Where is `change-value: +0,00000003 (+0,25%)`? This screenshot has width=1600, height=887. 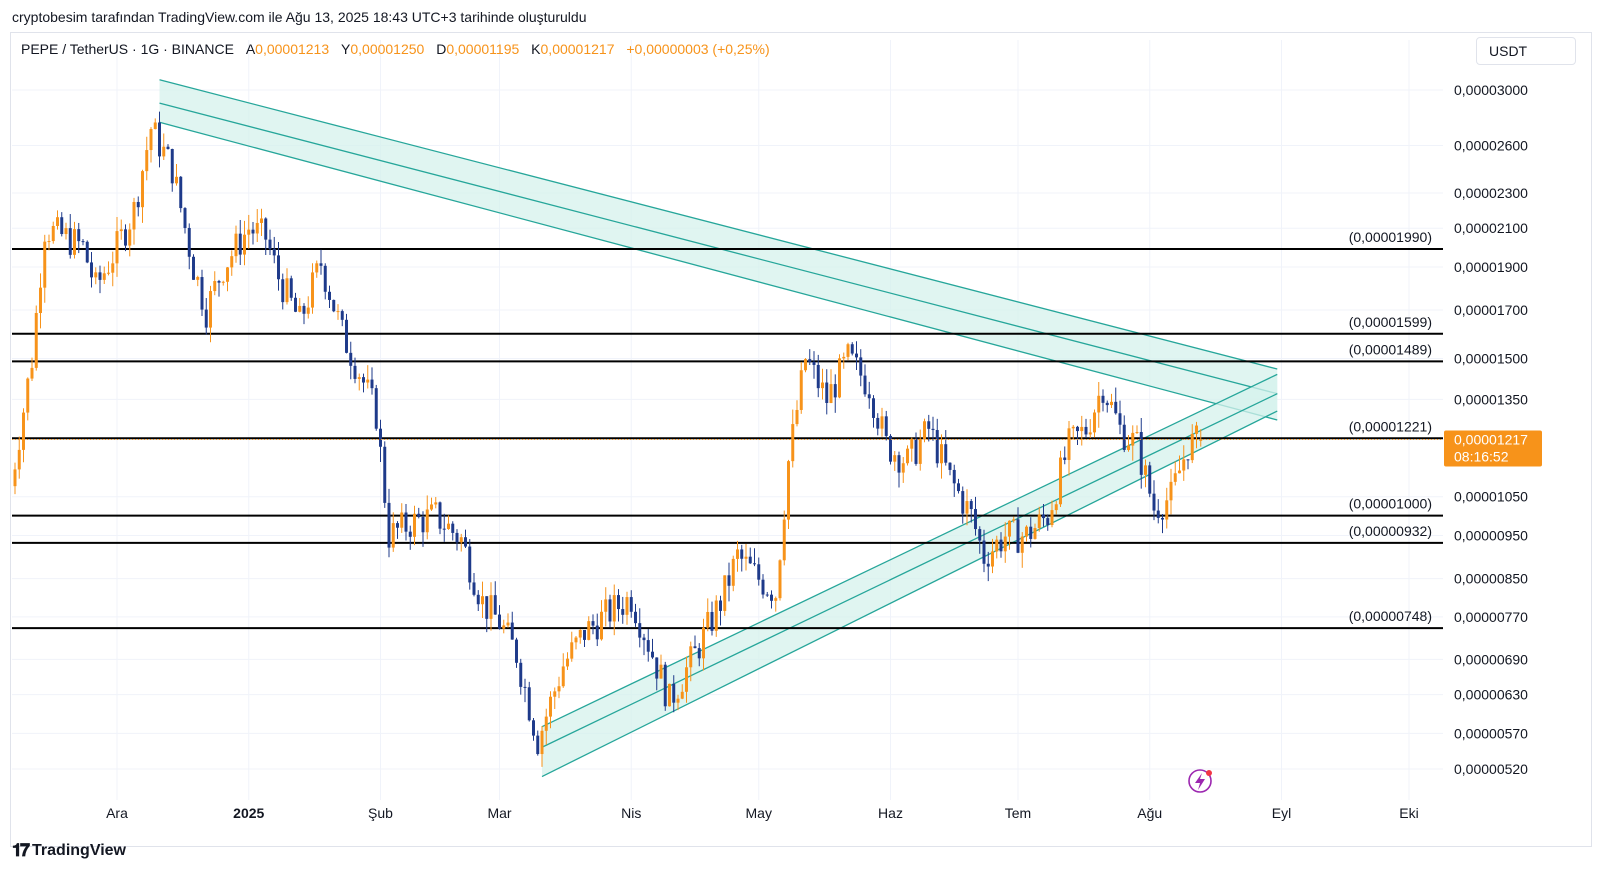
change-value: +0,00000003 (+0,25%) is located at coordinates (698, 49).